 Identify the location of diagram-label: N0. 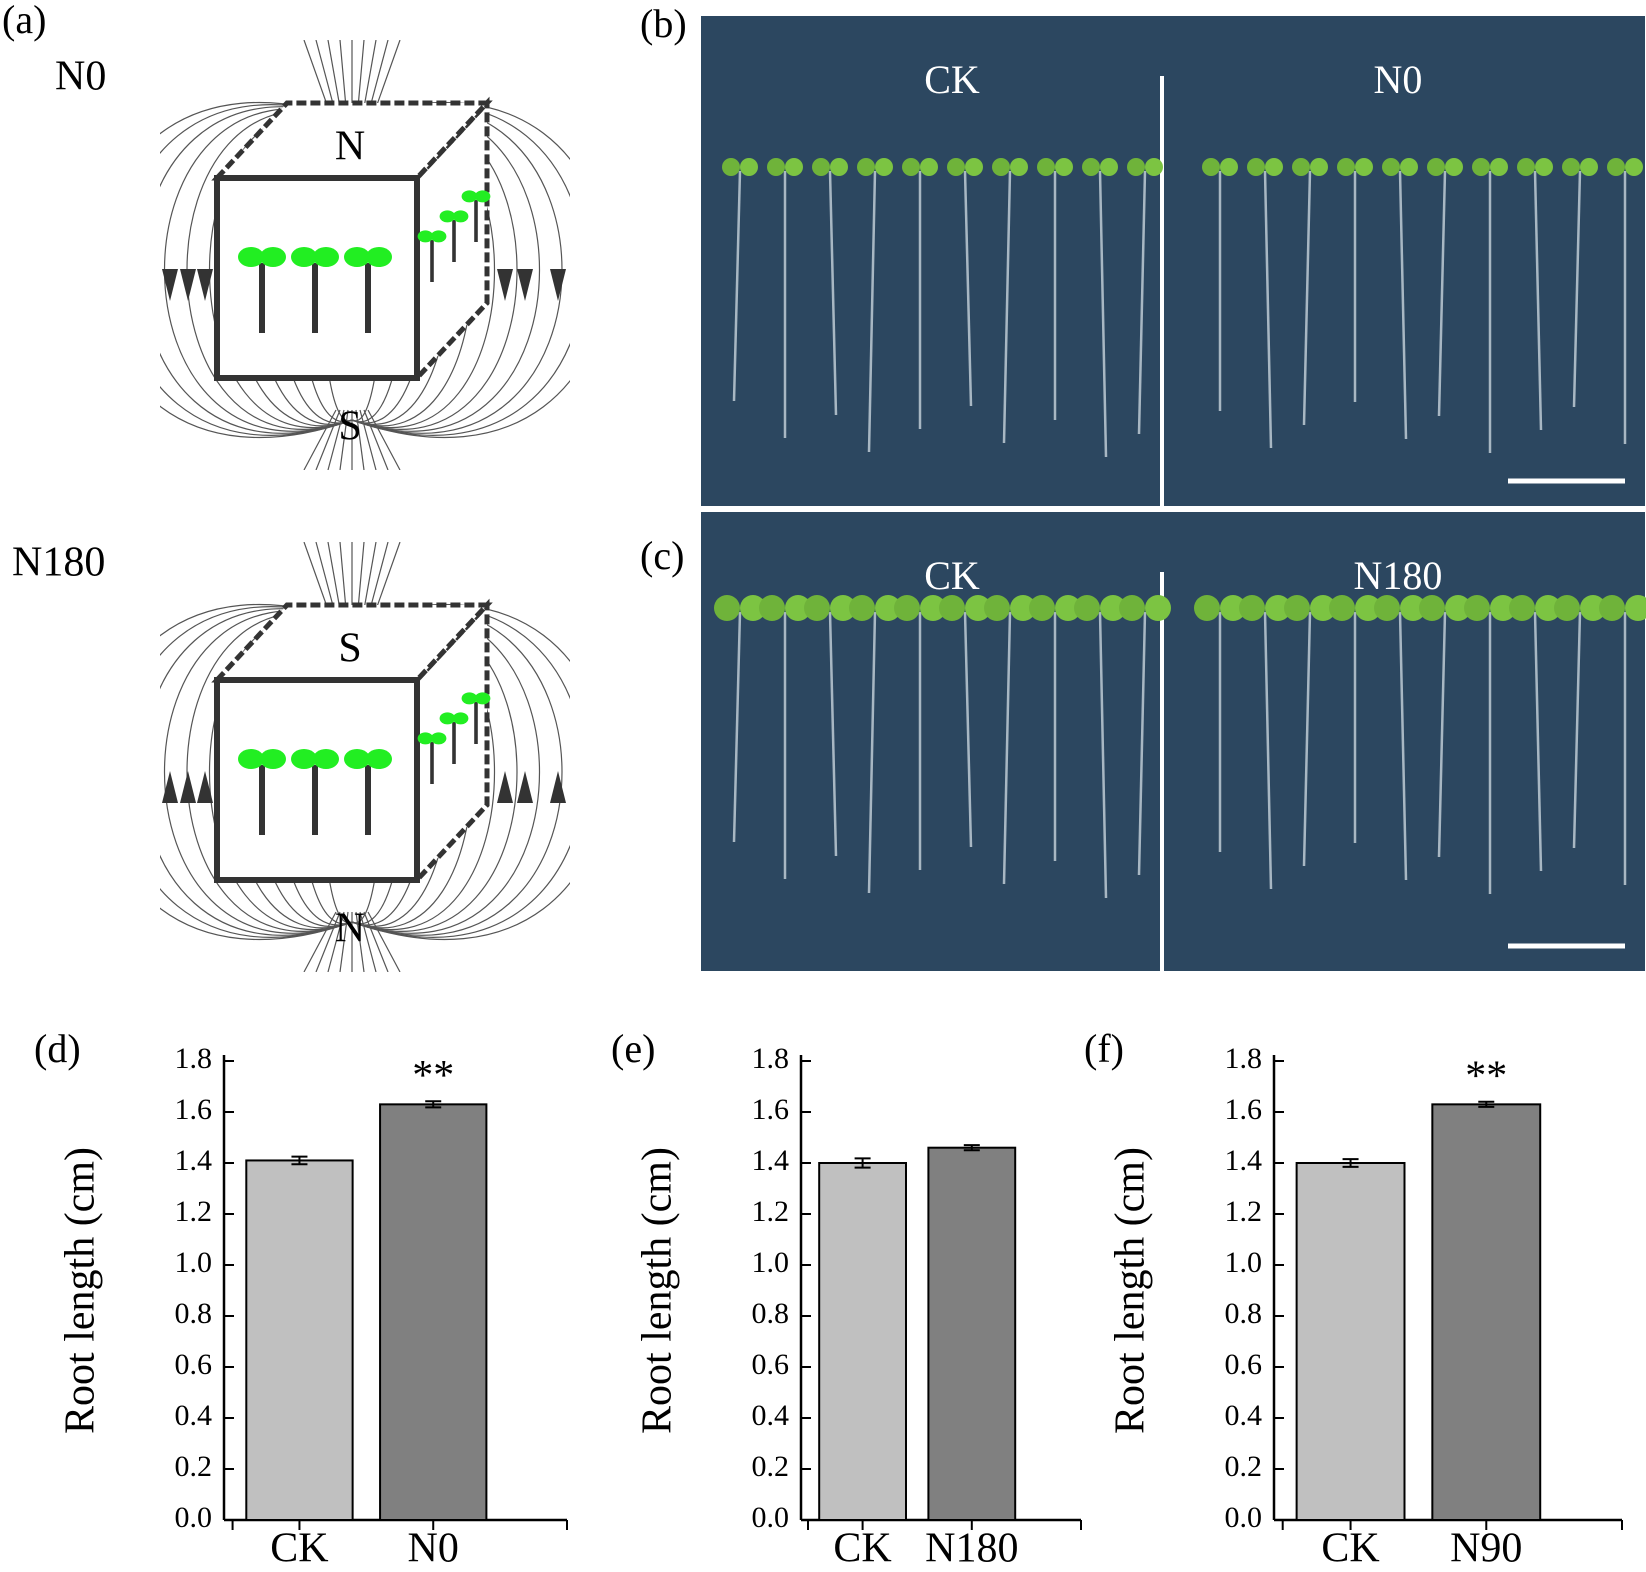
(80, 77).